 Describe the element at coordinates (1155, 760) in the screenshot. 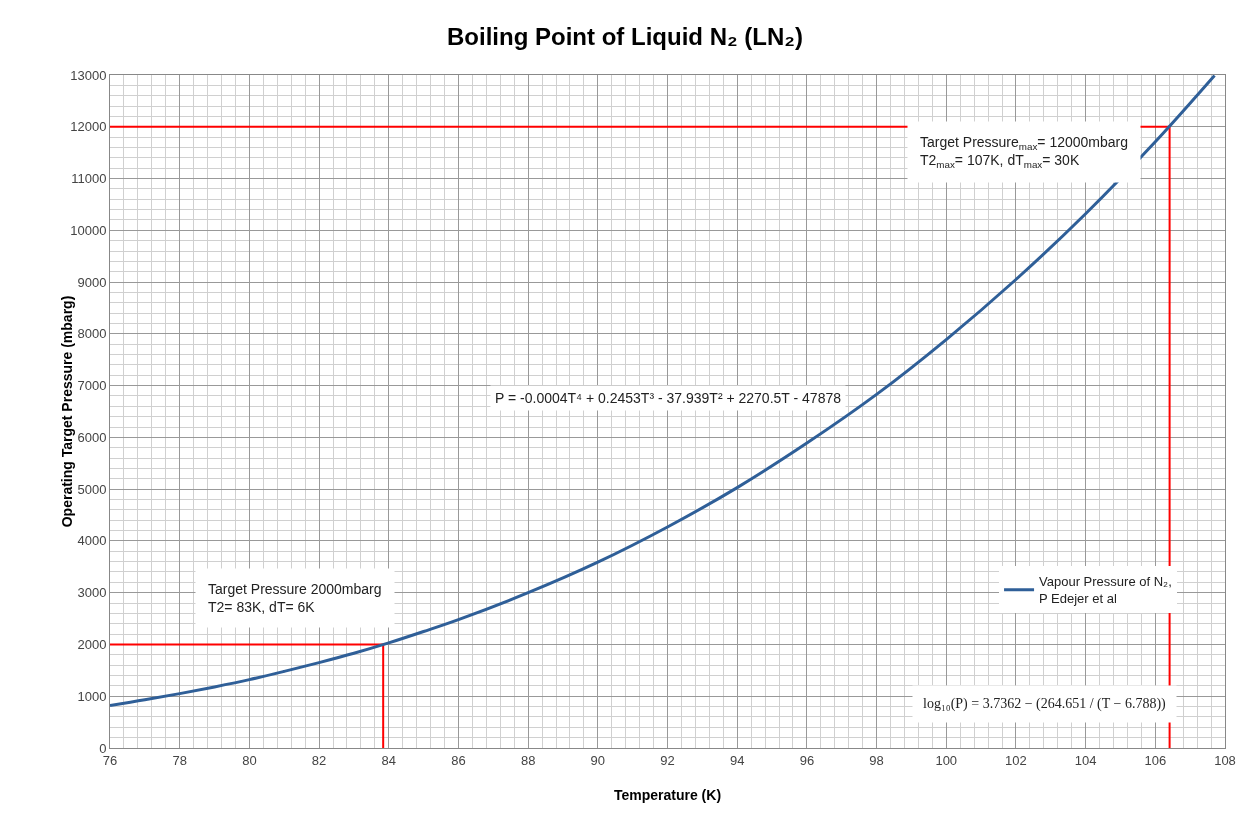

I see `x-tick-label: 106` at that location.